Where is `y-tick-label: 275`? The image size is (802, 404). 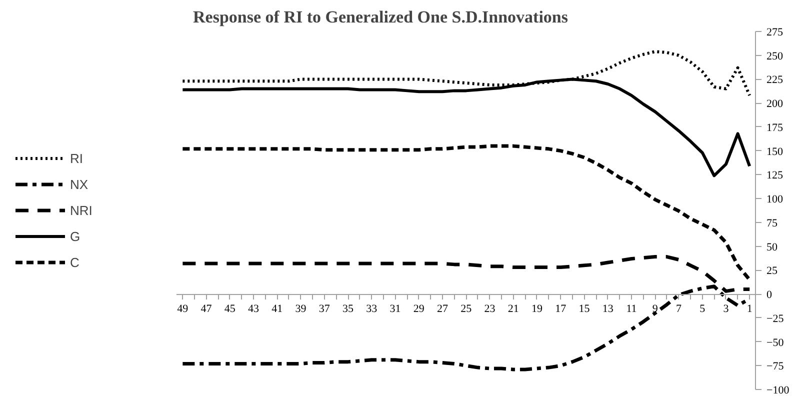
y-tick-label: 275 is located at coordinates (775, 32).